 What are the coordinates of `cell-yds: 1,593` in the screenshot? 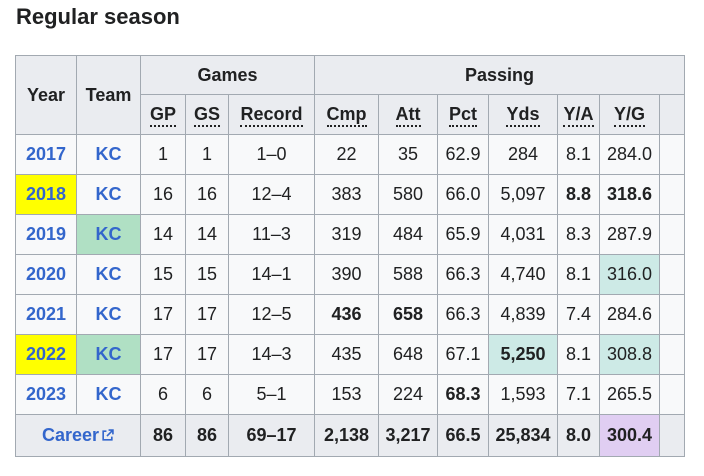 It's located at (523, 394).